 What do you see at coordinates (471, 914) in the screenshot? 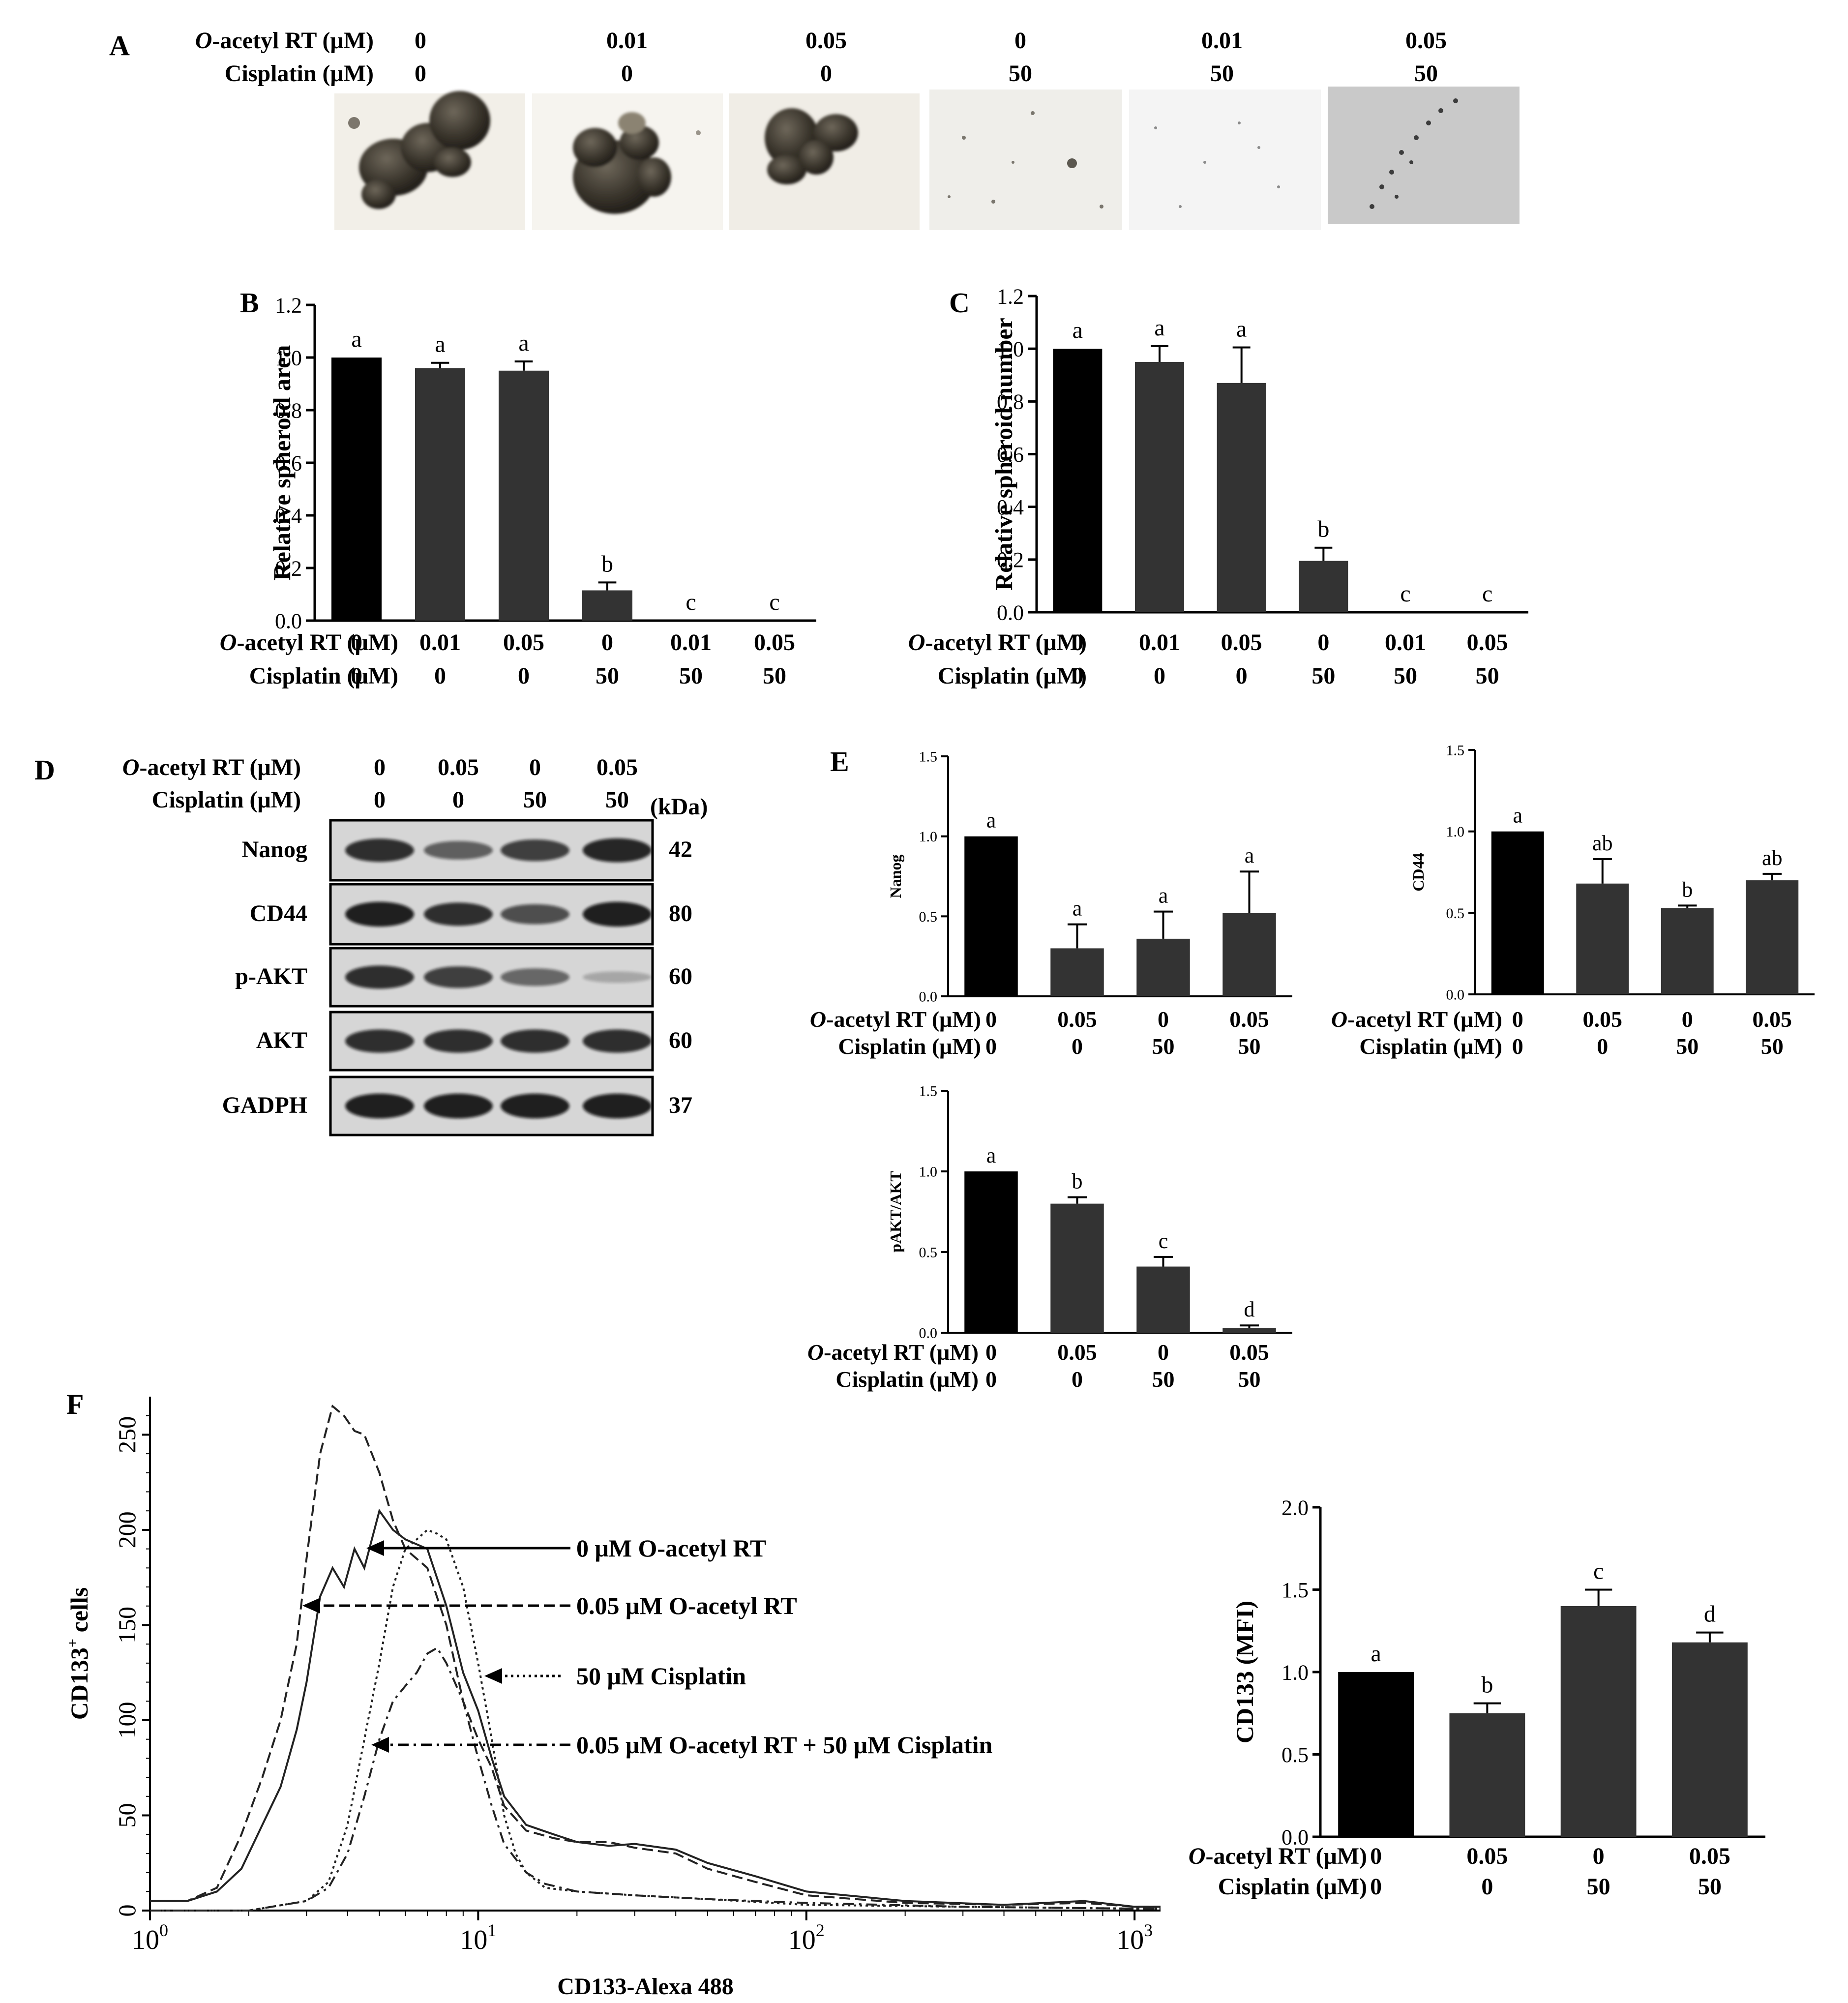
I see `blot-row: CD44 80` at bounding box center [471, 914].